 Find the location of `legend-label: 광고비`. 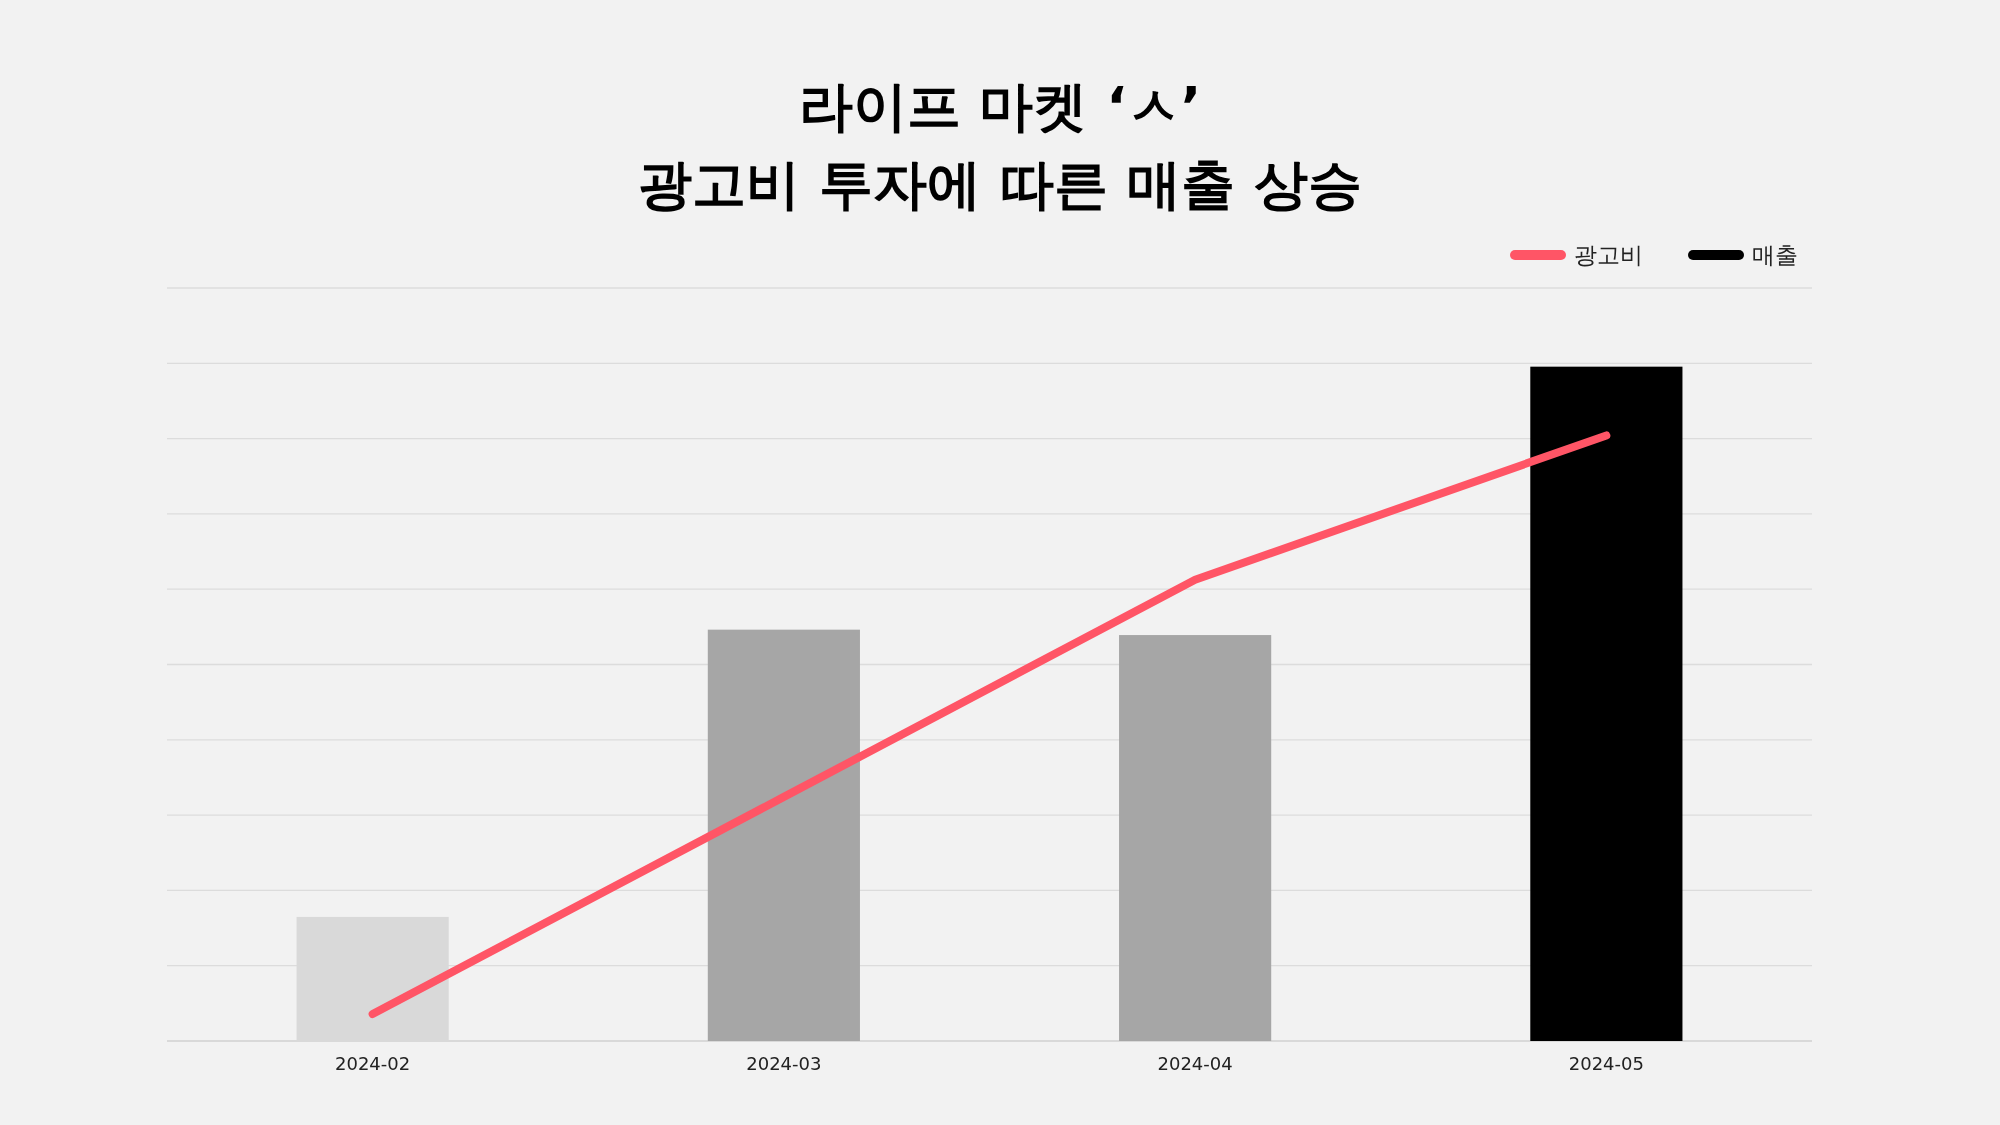

legend-label: 광고비 is located at coordinates (1608, 255).